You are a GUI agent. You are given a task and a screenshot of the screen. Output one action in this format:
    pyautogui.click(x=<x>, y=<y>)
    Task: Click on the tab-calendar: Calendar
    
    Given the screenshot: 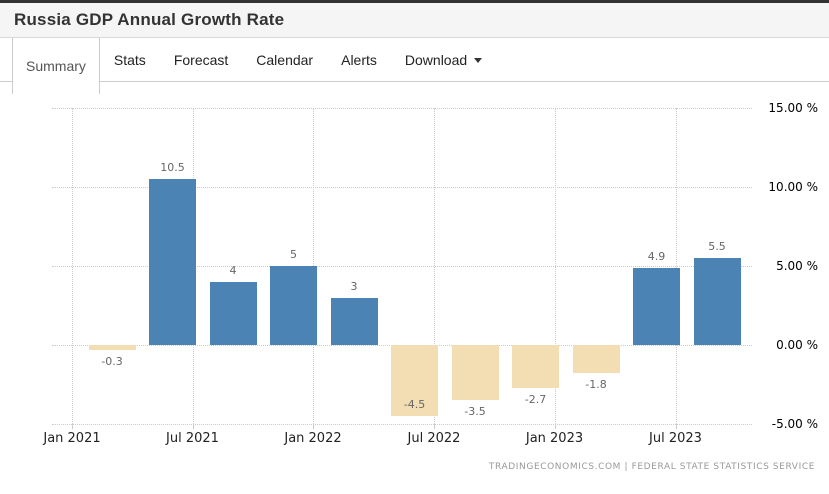 What is the action you would take?
    pyautogui.click(x=284, y=60)
    